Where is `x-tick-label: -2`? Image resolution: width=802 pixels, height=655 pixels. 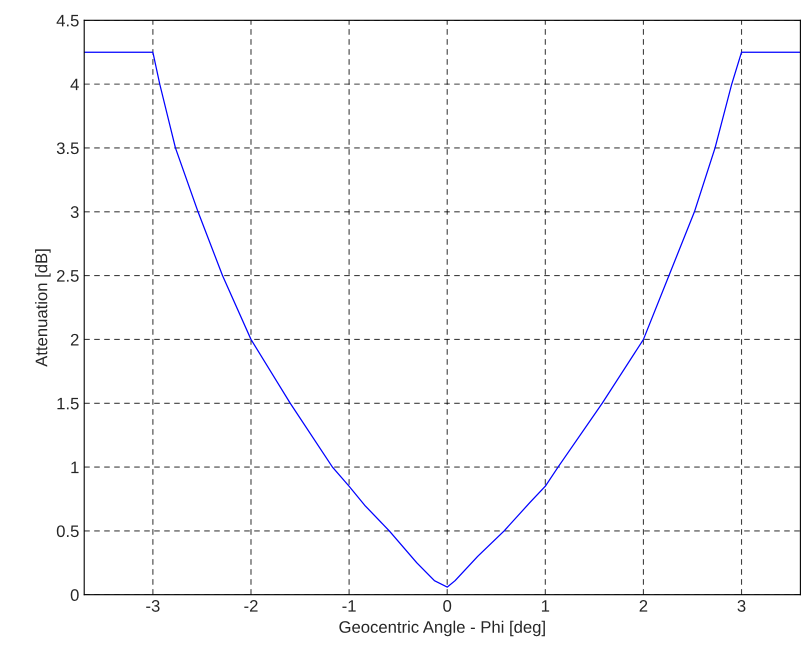 x-tick-label: -2 is located at coordinates (251, 606).